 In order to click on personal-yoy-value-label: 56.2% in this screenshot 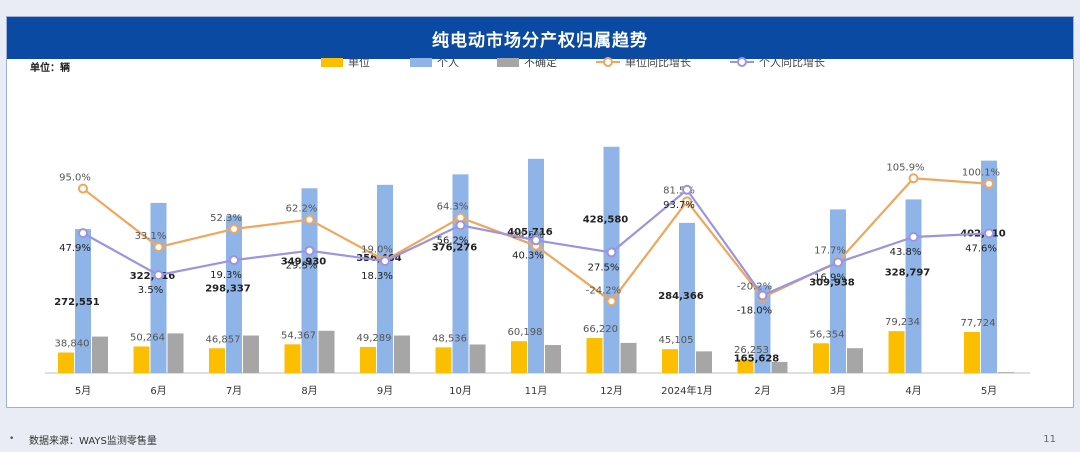, I will do `click(453, 240)`.